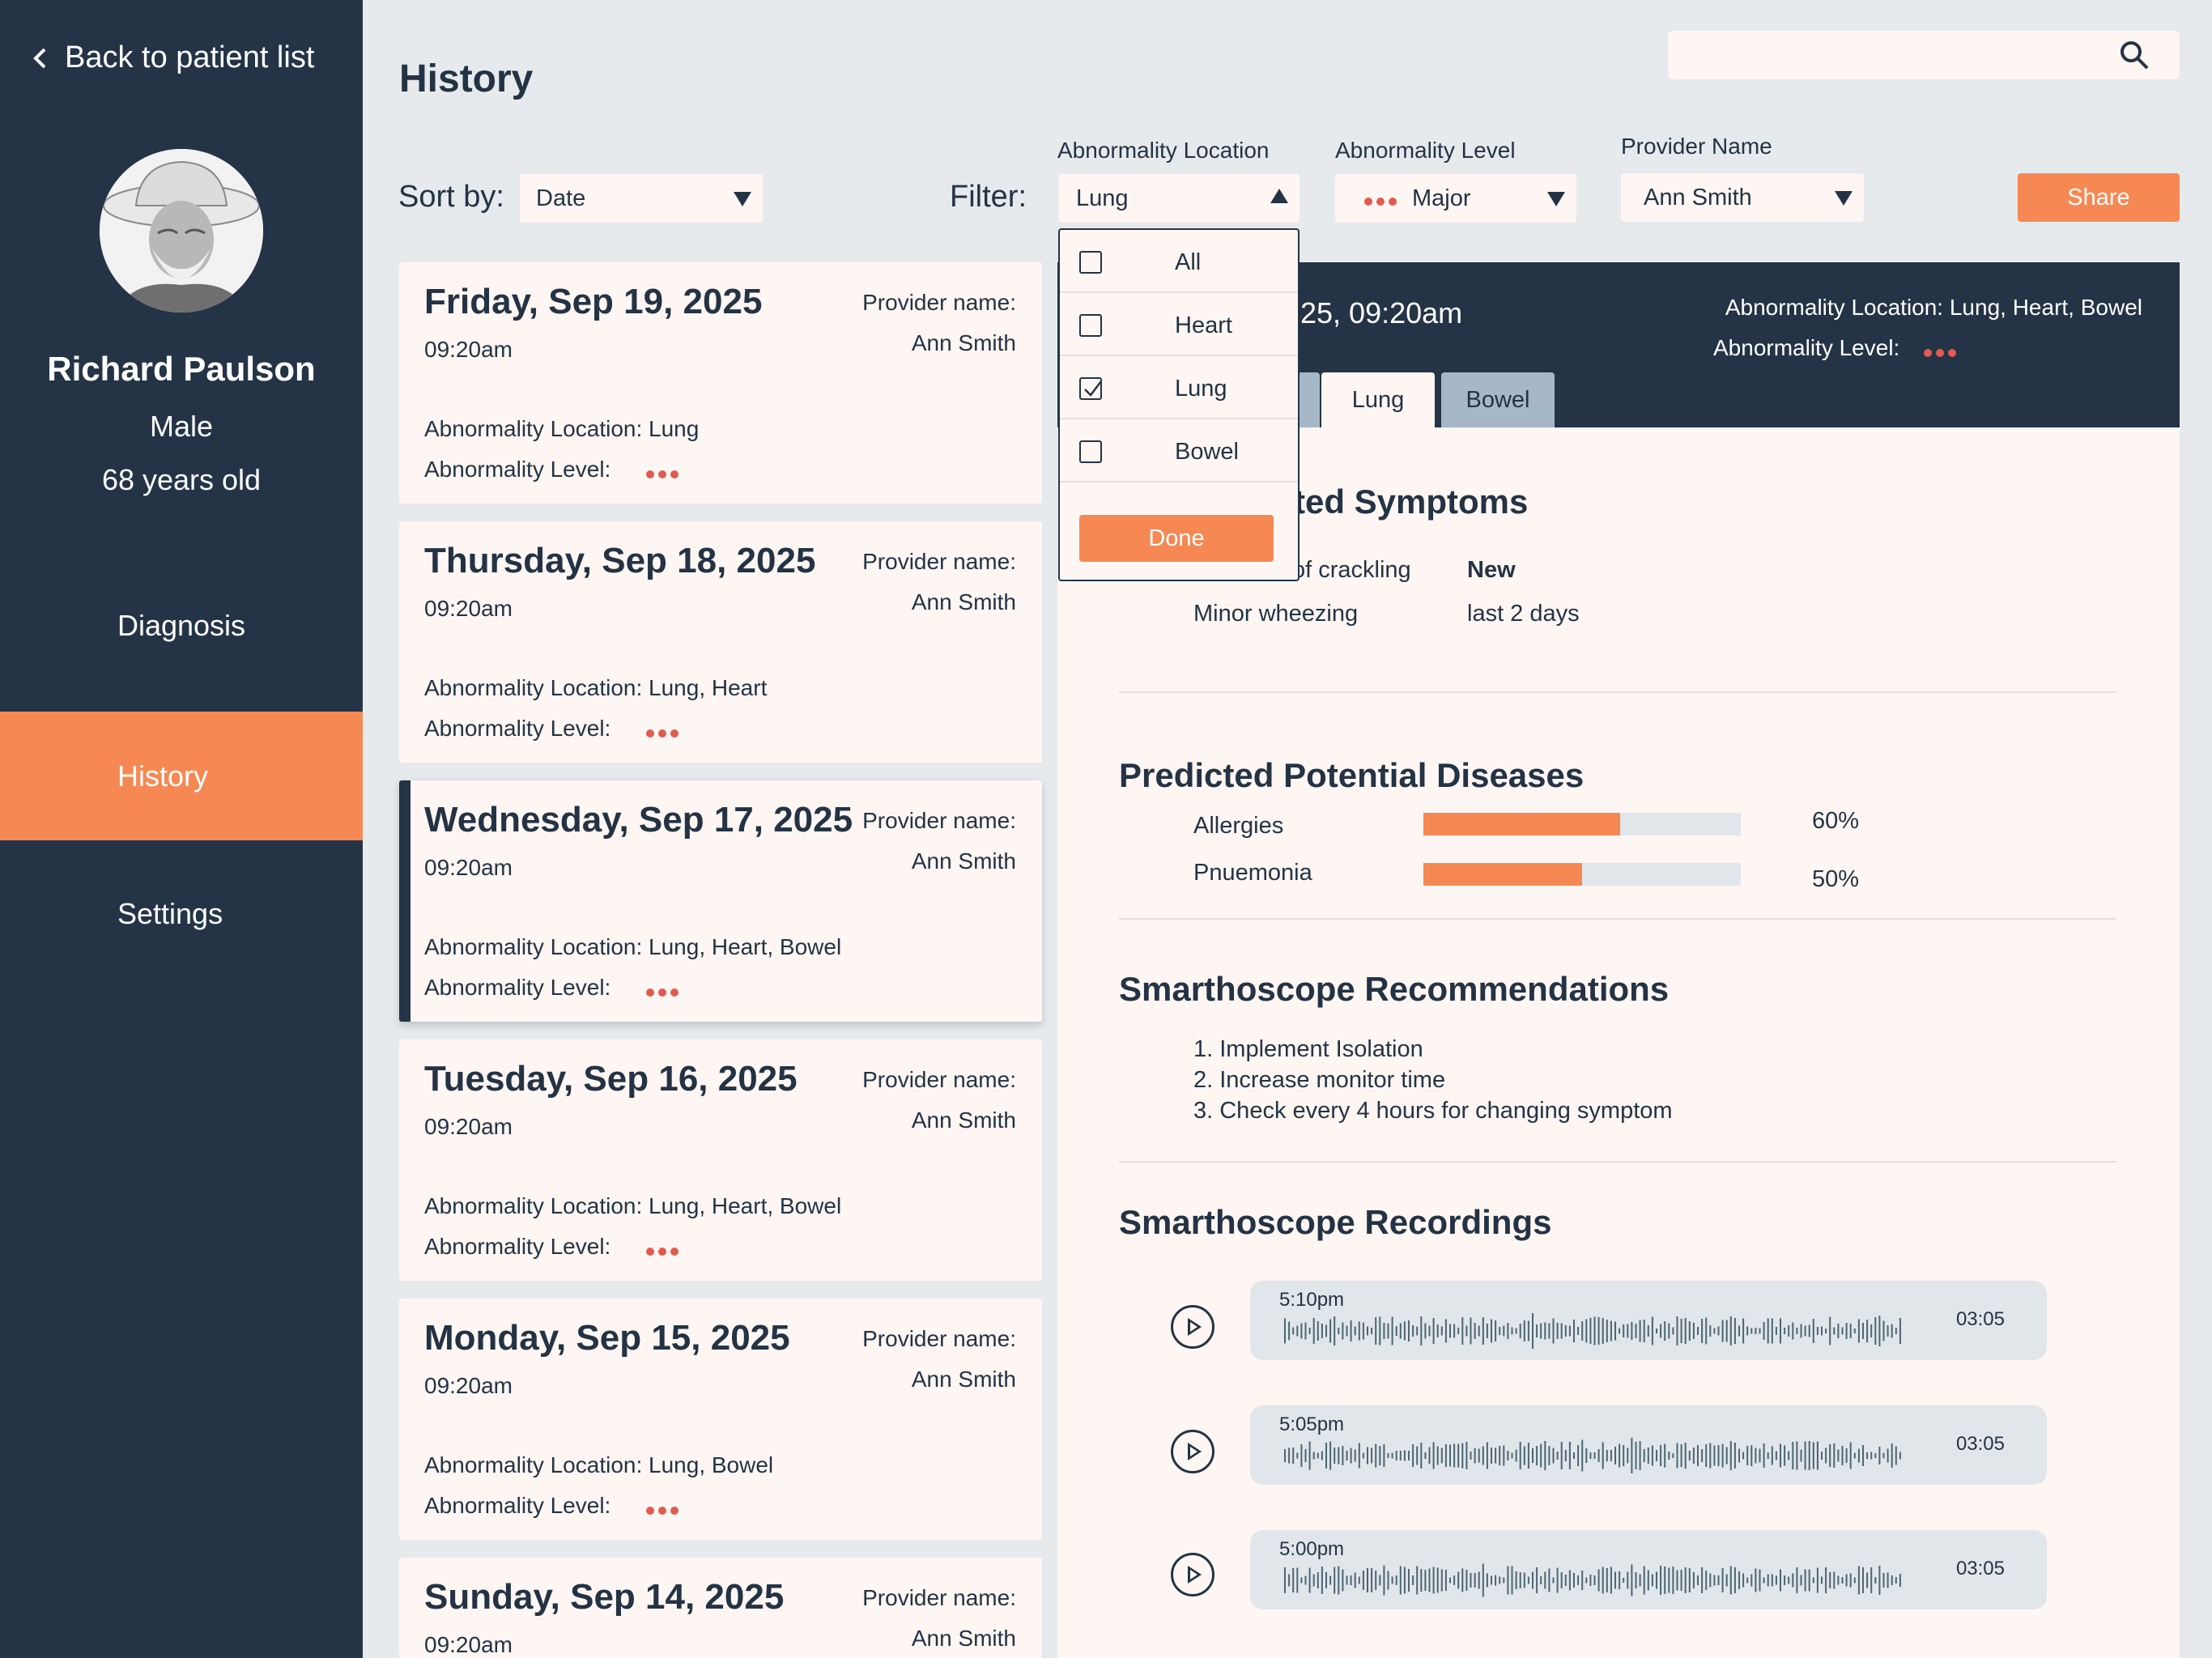  What do you see at coordinates (1163, 150) in the screenshot?
I see `abn-location-label: Abnormality Location` at bounding box center [1163, 150].